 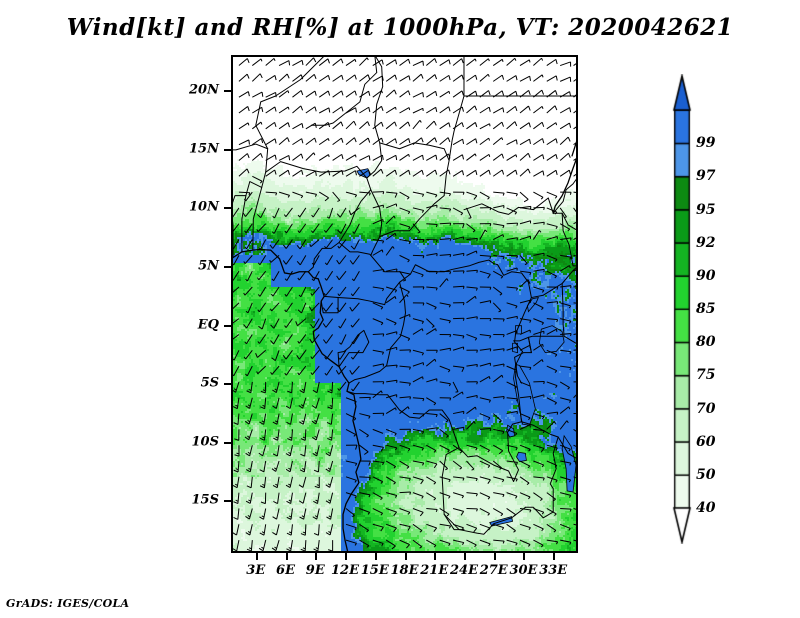 What do you see at coordinates (493, 570) in the screenshot?
I see `x-axis-label-27e: 27E` at bounding box center [493, 570].